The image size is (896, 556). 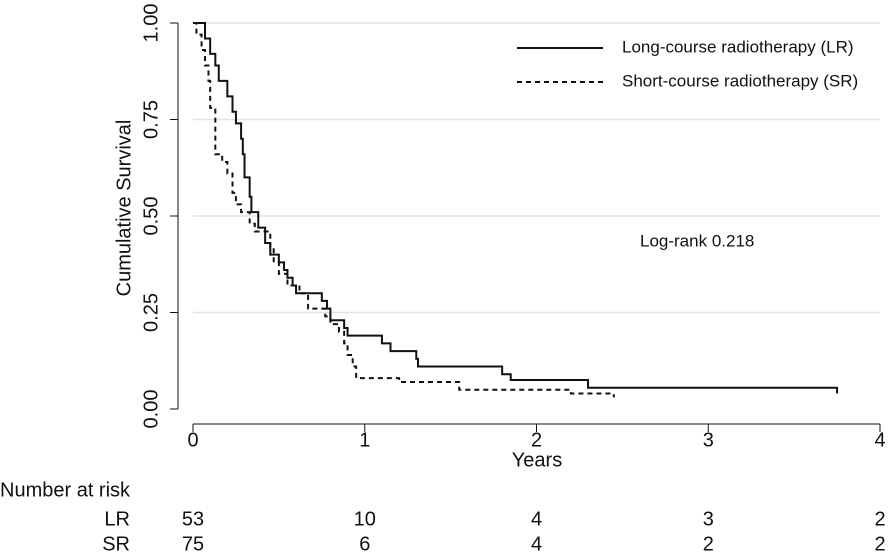 What do you see at coordinates (536, 440) in the screenshot?
I see `x-tick-label: 2` at bounding box center [536, 440].